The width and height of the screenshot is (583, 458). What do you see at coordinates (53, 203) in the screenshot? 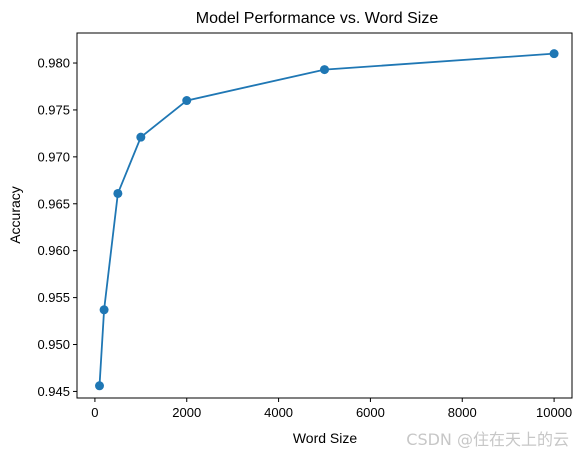
I see `y-tick-label: 0.965` at bounding box center [53, 203].